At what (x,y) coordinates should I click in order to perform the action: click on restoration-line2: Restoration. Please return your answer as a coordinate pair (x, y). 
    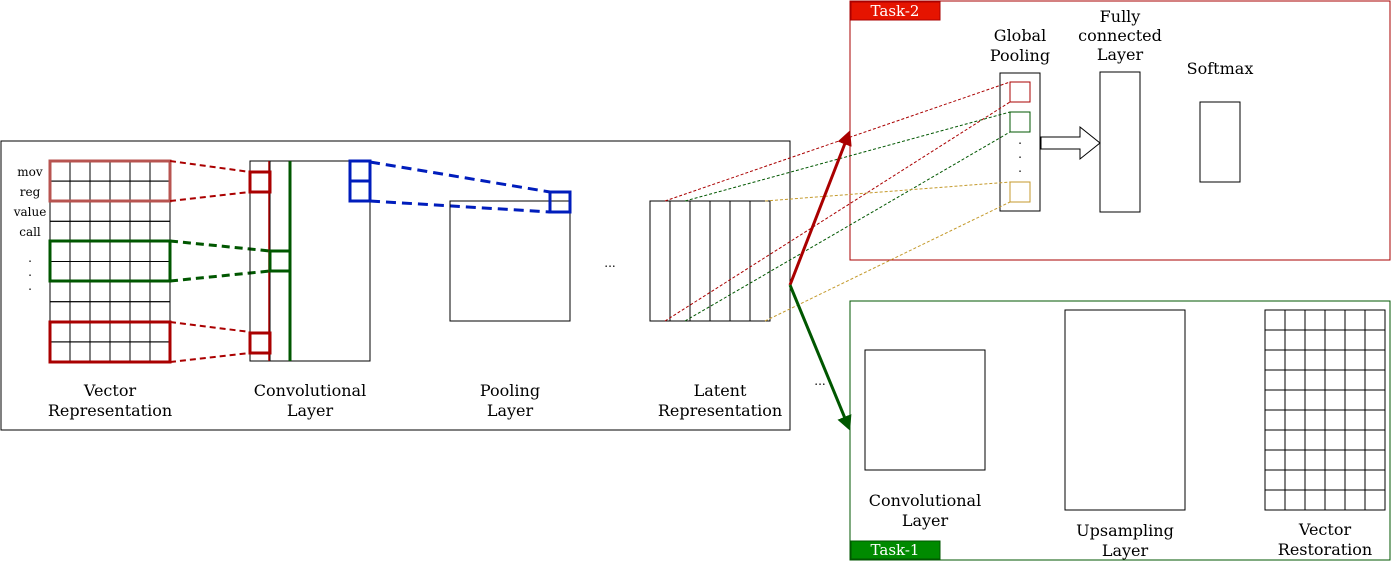
    Looking at the image, I should click on (1325, 549).